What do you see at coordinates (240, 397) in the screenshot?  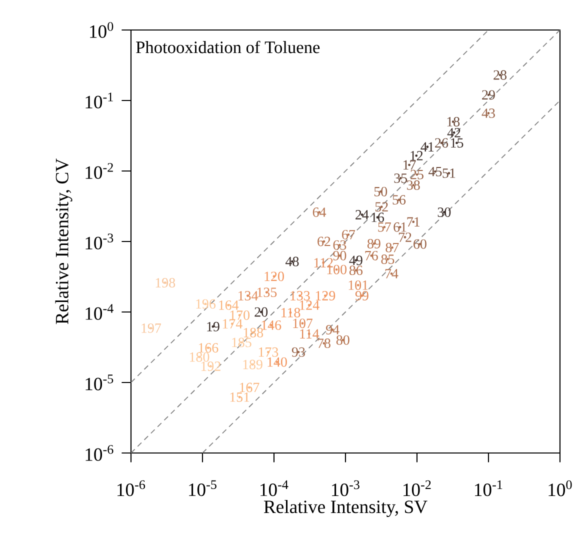 I see `series-label: 151` at bounding box center [240, 397].